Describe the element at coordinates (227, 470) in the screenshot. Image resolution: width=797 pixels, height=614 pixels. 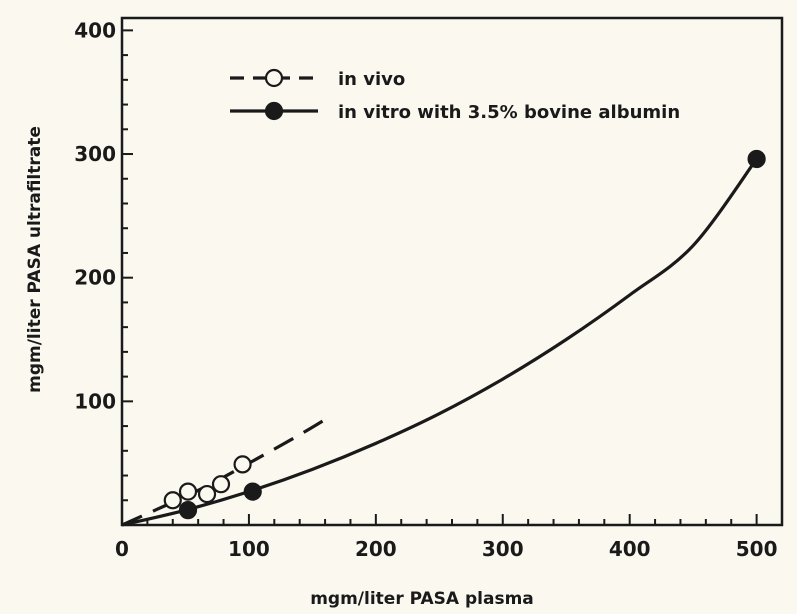
I see `series-line-in-vivo` at that location.